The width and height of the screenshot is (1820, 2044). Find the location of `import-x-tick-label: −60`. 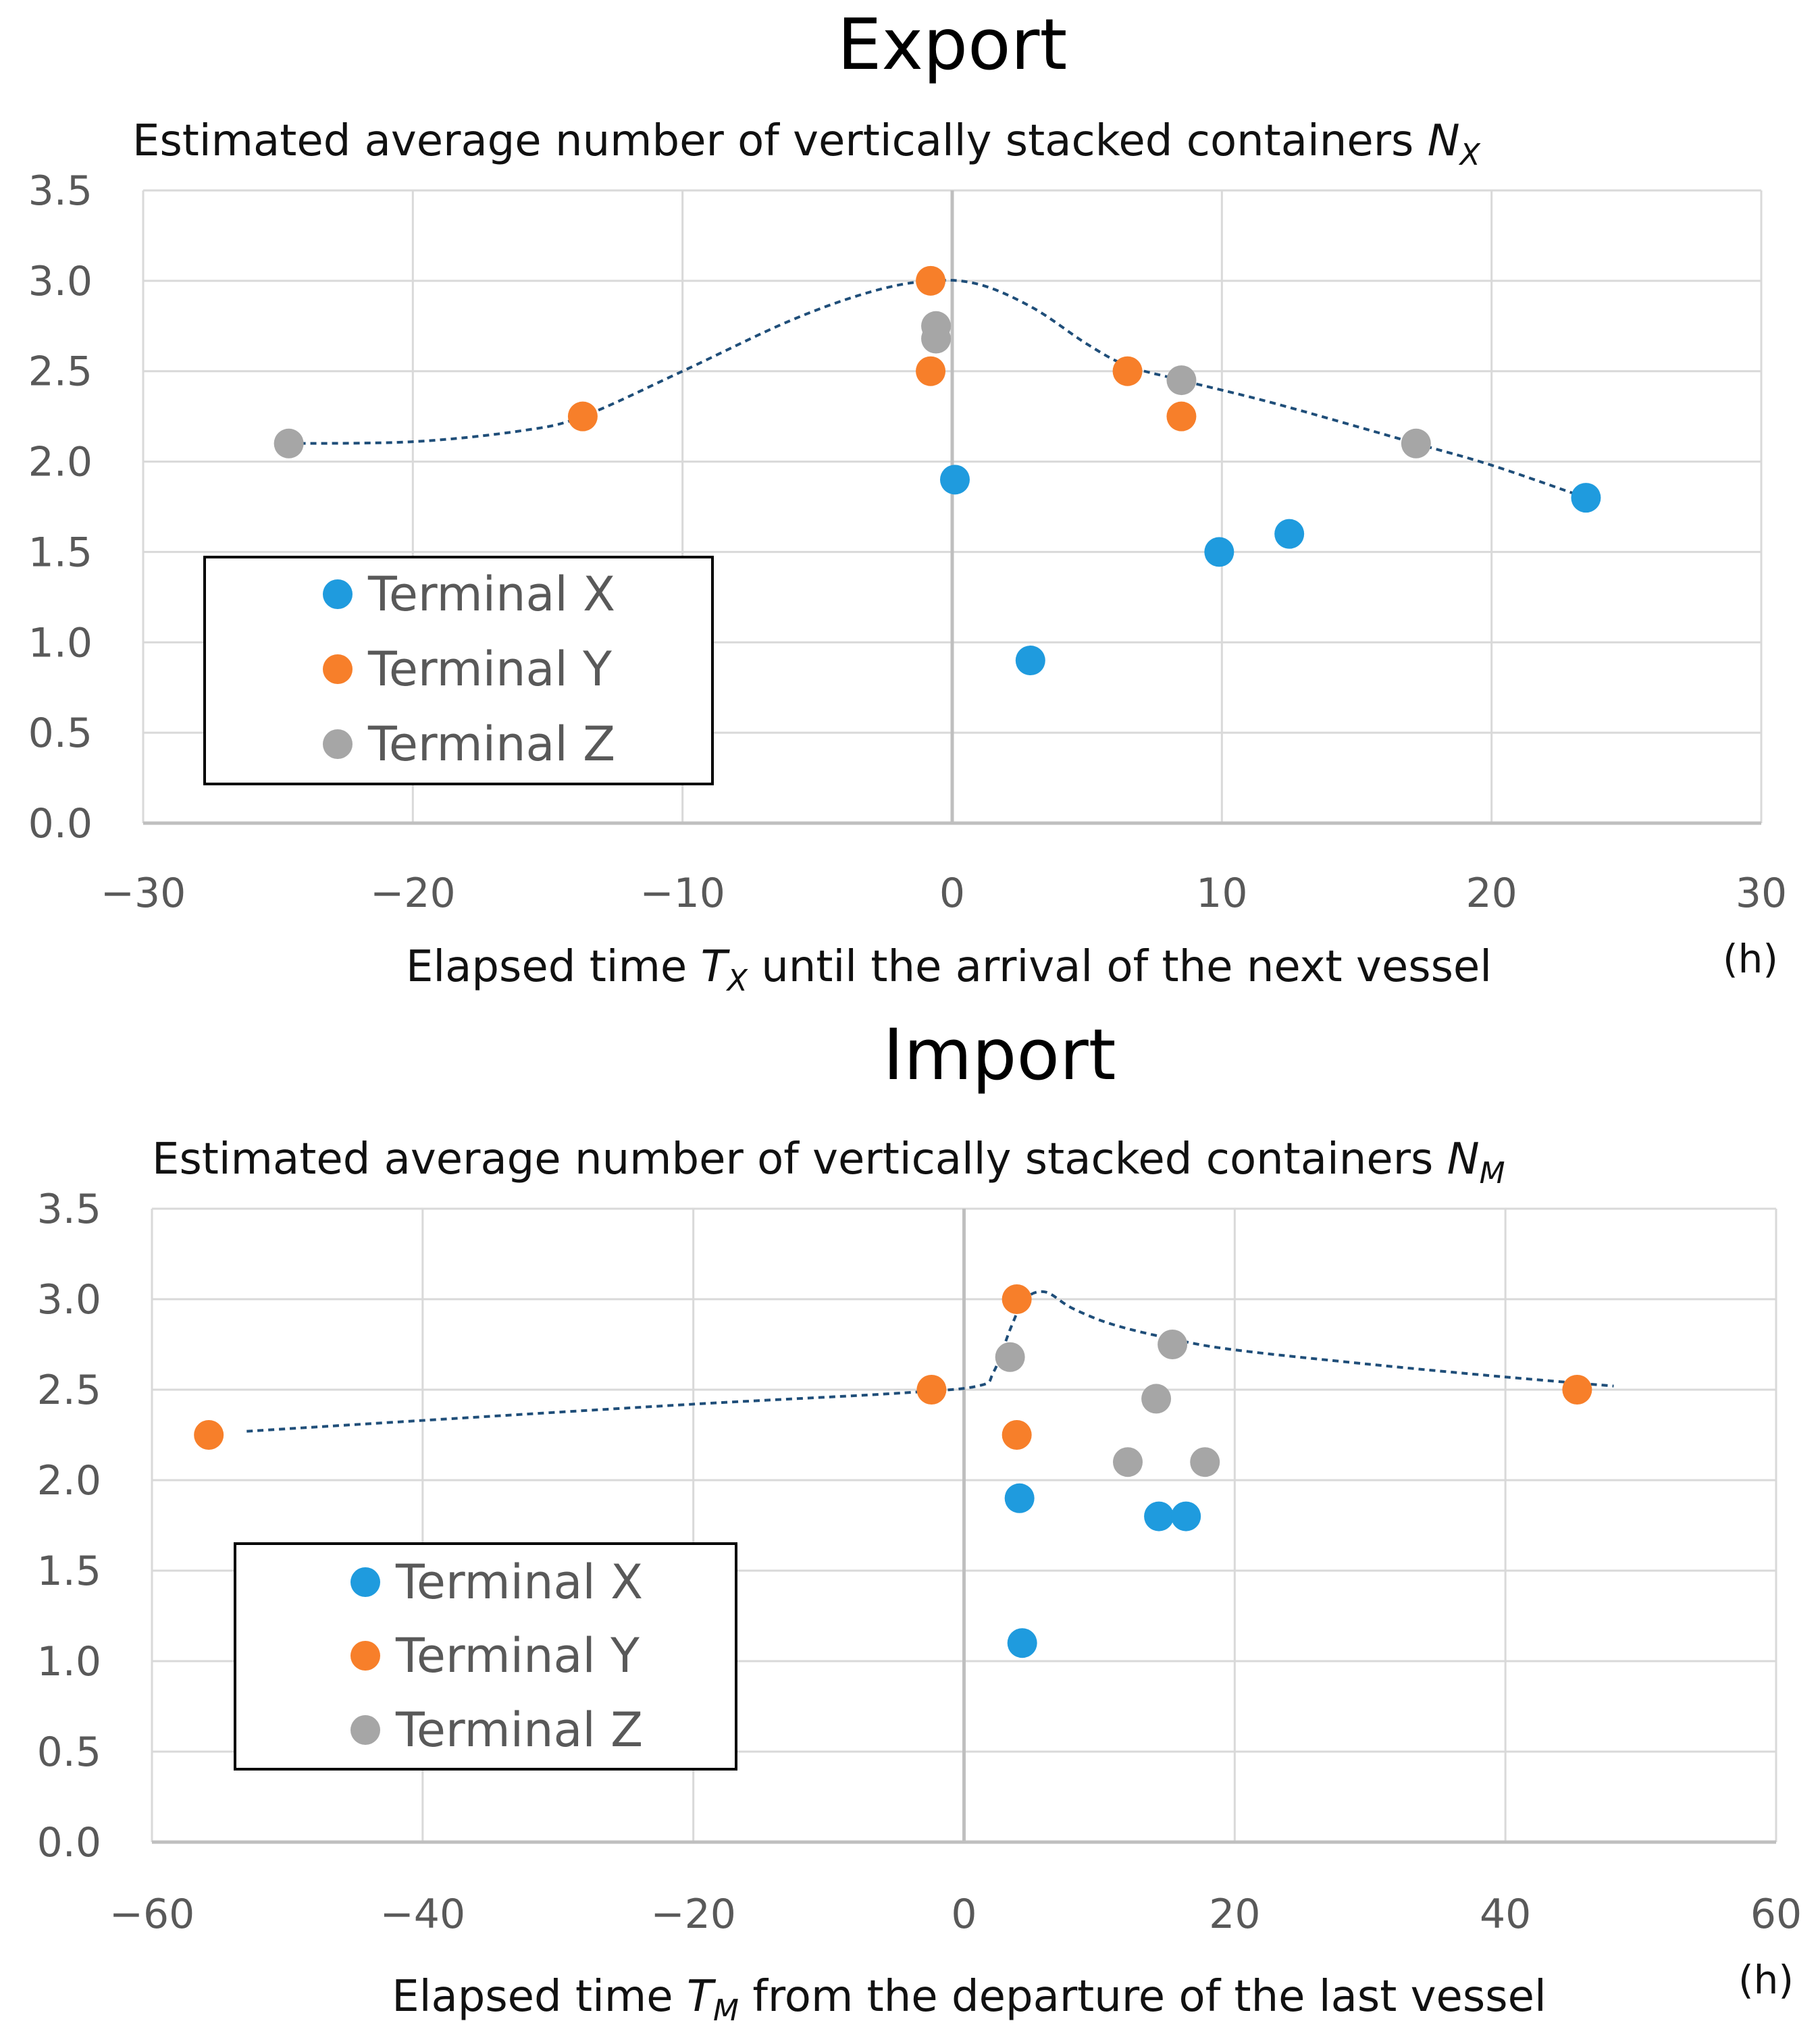

import-x-tick-label: −60 is located at coordinates (152, 1914).